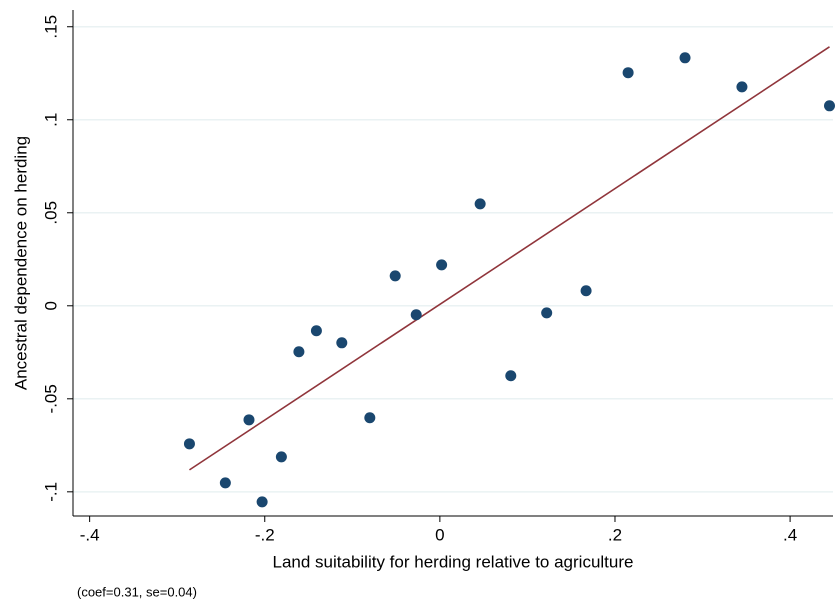  Describe the element at coordinates (50, 492) in the screenshot. I see `y-tick-label: -.1` at that location.